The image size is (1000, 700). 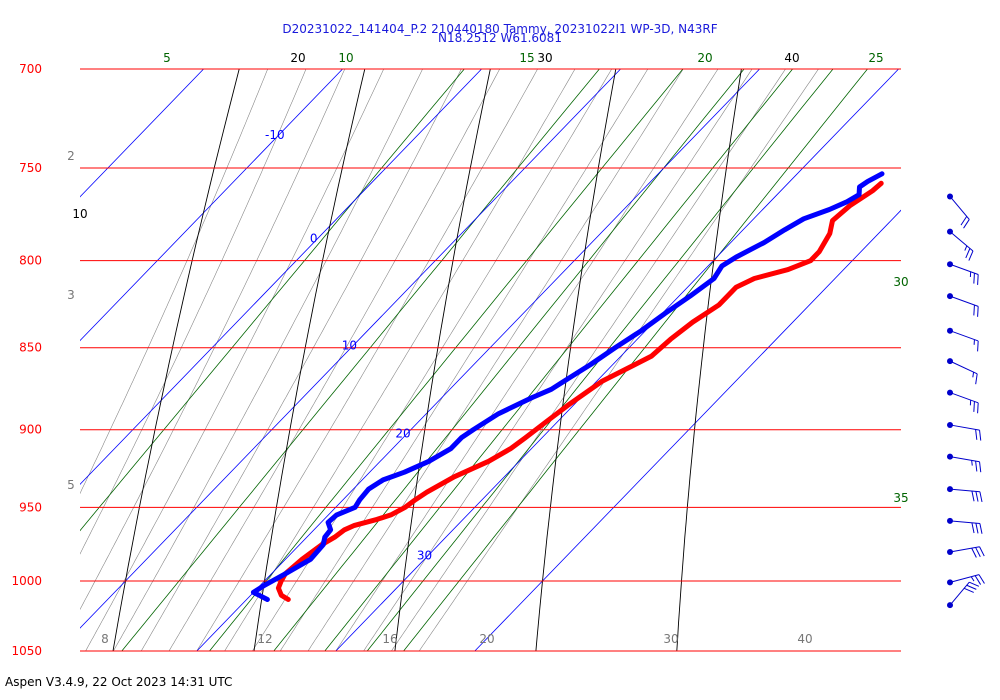 What do you see at coordinates (30, 348) in the screenshot?
I see `pressure-label: 850` at bounding box center [30, 348].